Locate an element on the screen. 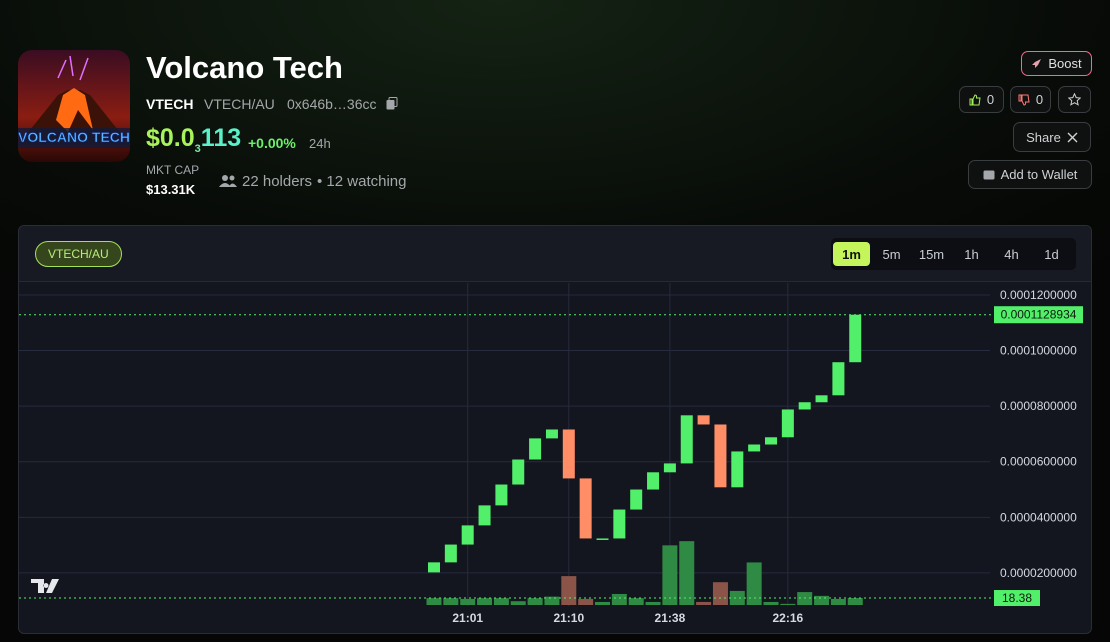 Image resolution: width=1110 pixels, height=642 pixels. last-volume-box is located at coordinates (1017, 598).